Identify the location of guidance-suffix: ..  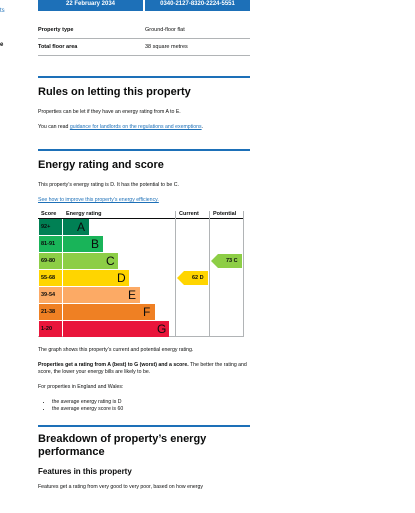
(202, 127).